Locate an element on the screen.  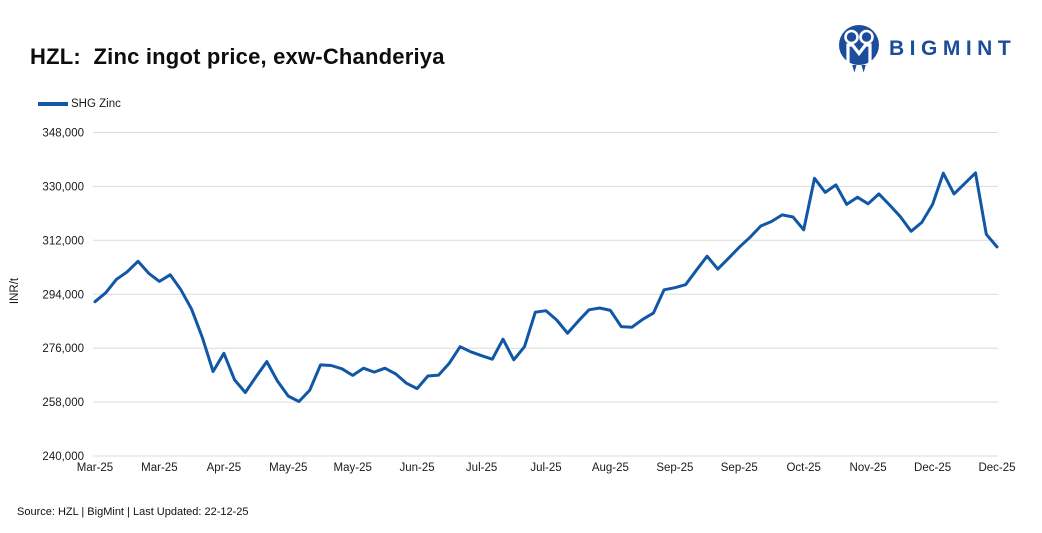
y-tick-label: 348,000 is located at coordinates (63, 134).